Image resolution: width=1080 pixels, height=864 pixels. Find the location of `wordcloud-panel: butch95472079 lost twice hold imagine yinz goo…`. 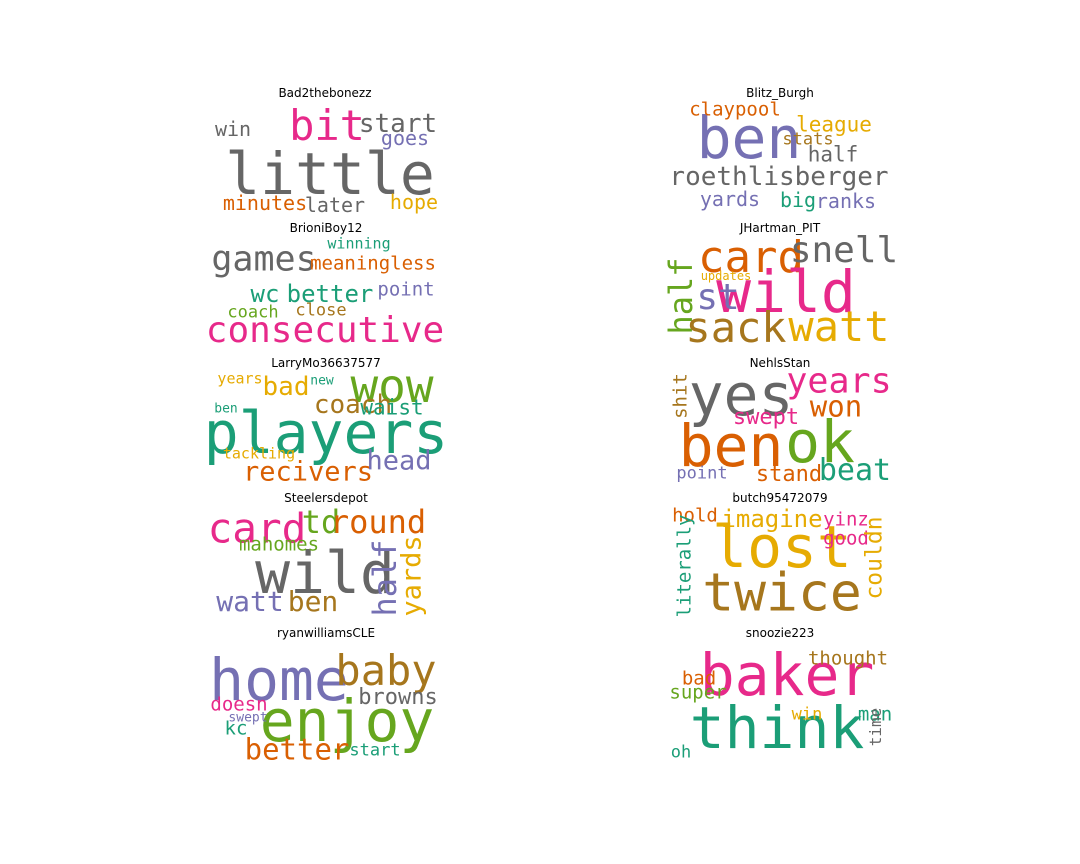

wordcloud-panel: butch95472079 lost twice hold imagine yinz goo… is located at coordinates (780, 557).